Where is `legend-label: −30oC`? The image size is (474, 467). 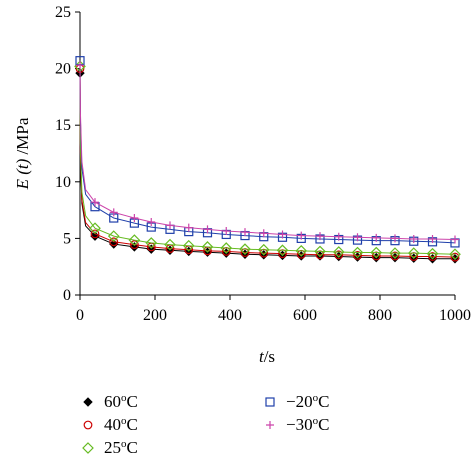 legend-label: −30oC is located at coordinates (307, 424).